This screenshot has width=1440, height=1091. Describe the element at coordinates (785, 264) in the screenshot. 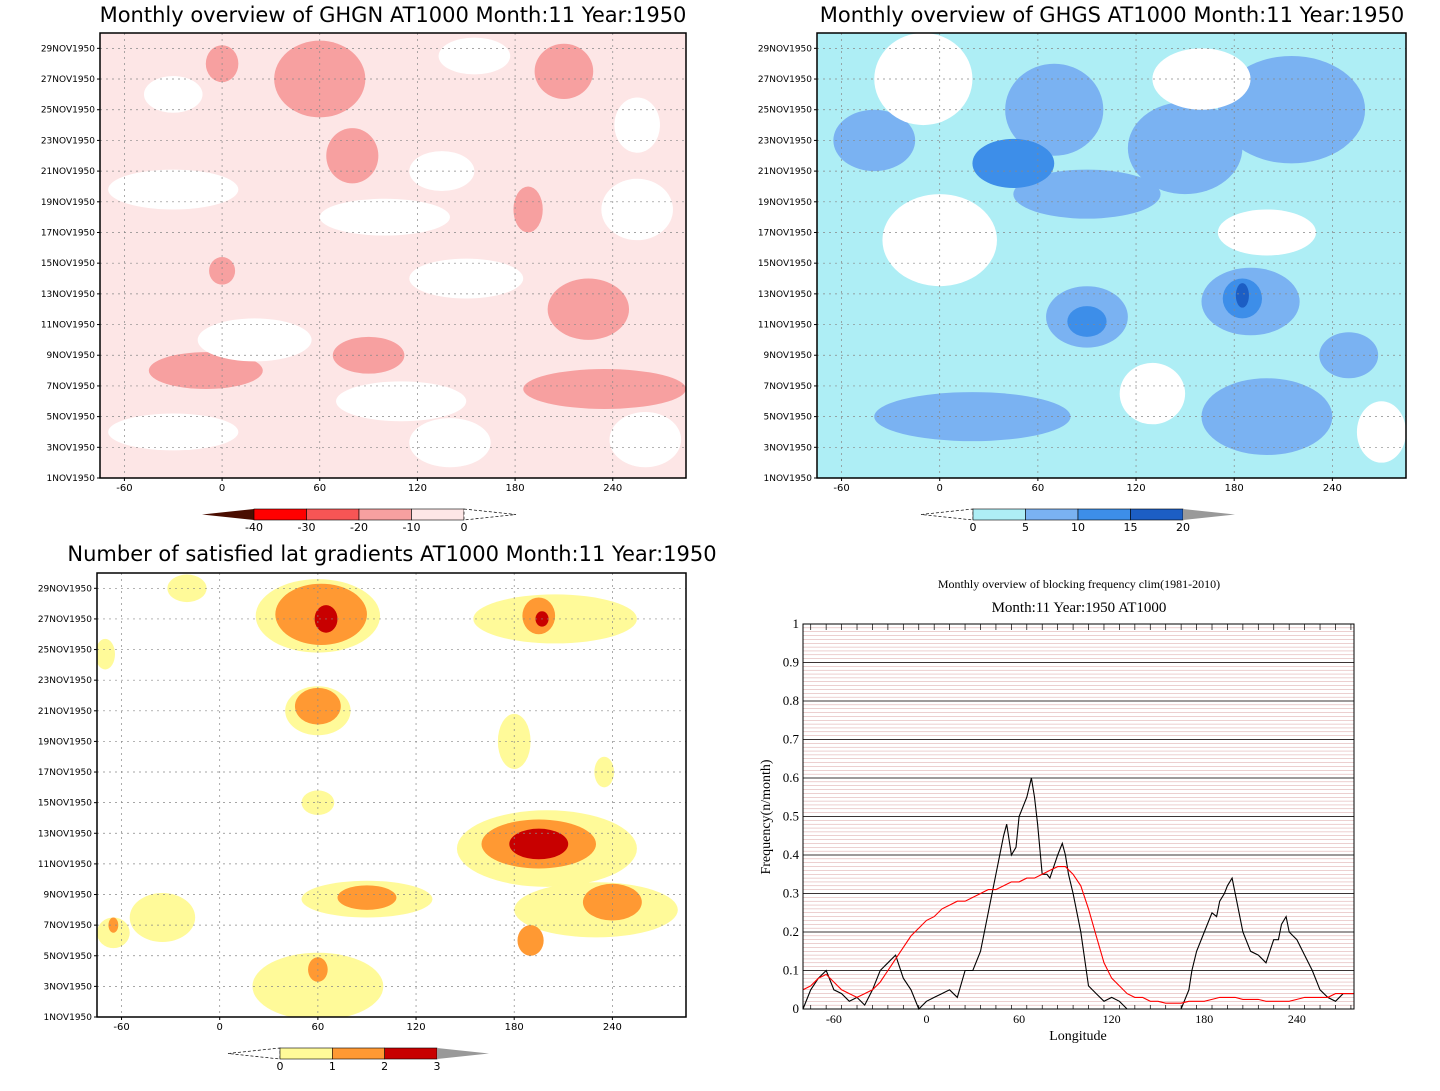

I see `y-tick-label: 15NOV1950` at that location.